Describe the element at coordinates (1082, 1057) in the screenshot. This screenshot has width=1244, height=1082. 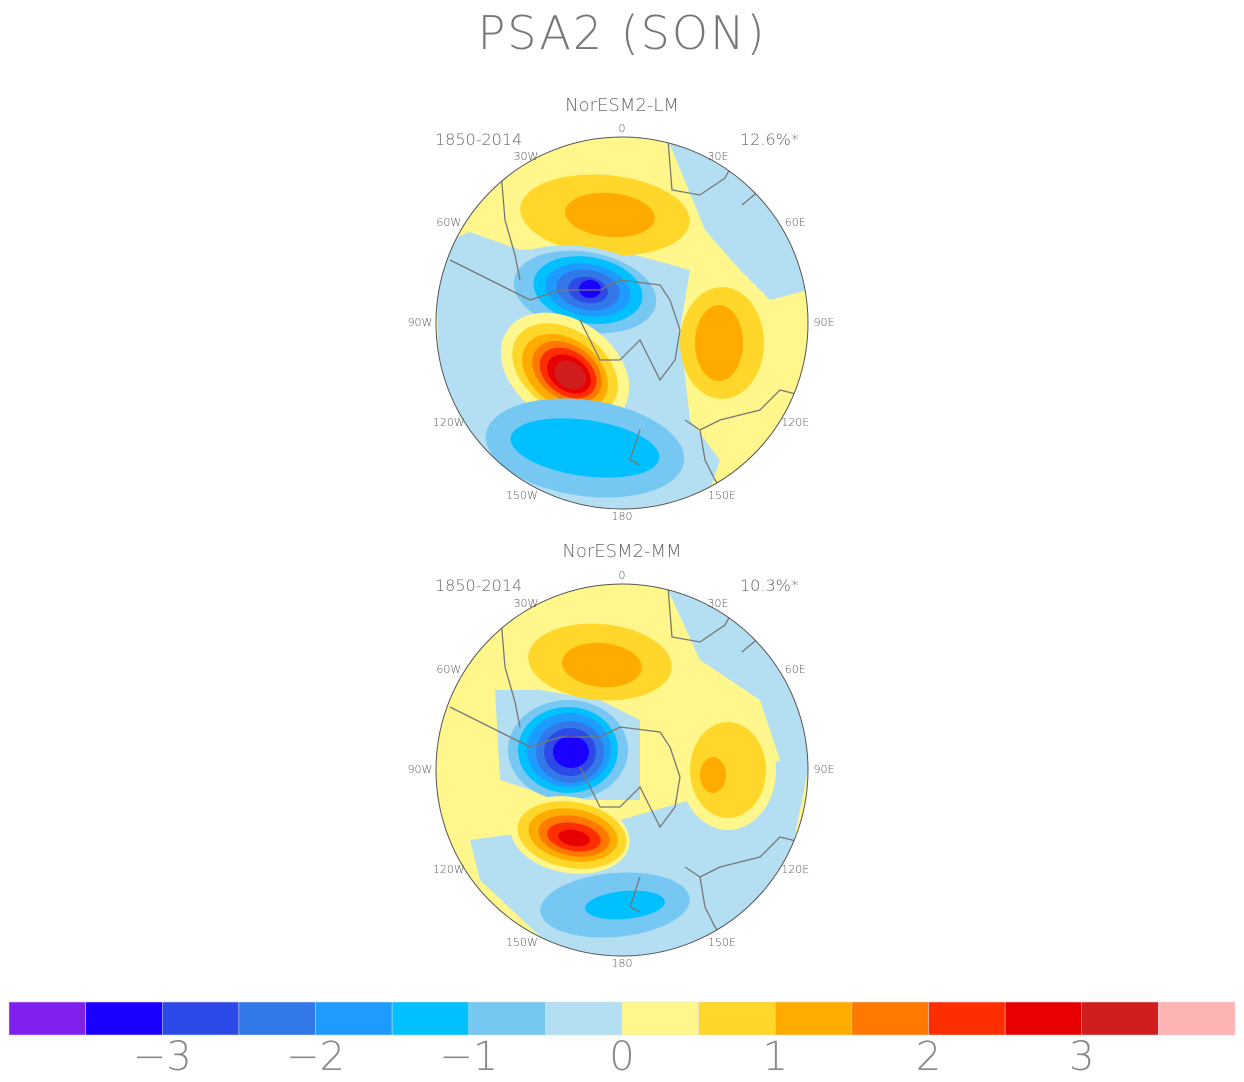
I see `colorbar-tick-label: 3` at that location.